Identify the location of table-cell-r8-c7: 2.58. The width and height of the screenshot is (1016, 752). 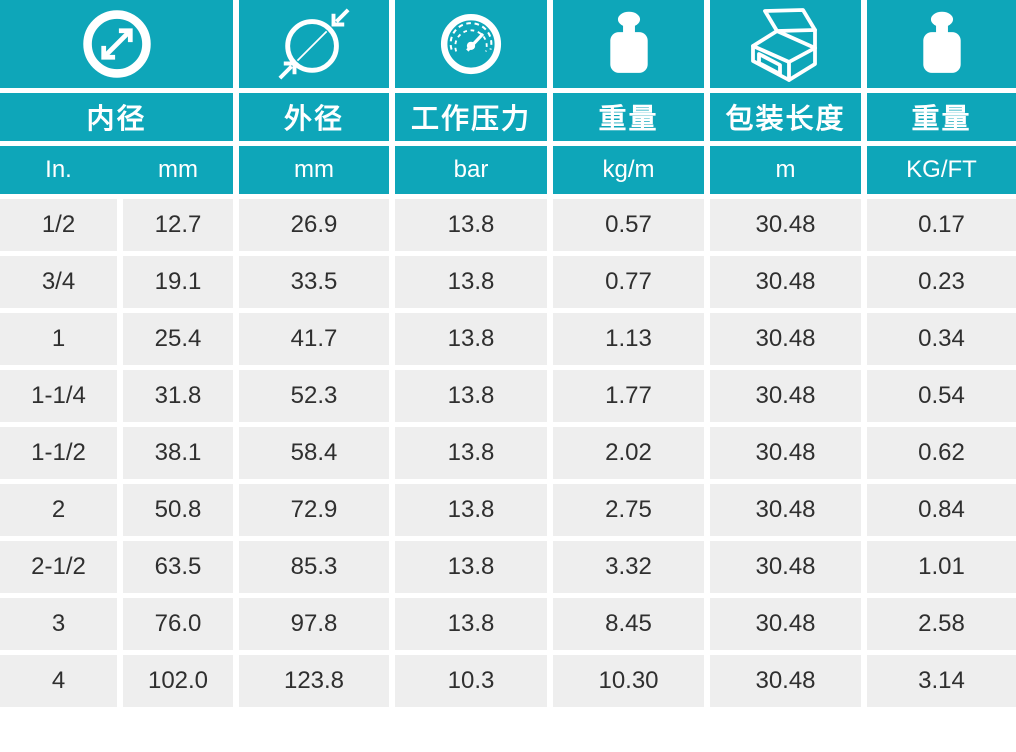
(941, 624).